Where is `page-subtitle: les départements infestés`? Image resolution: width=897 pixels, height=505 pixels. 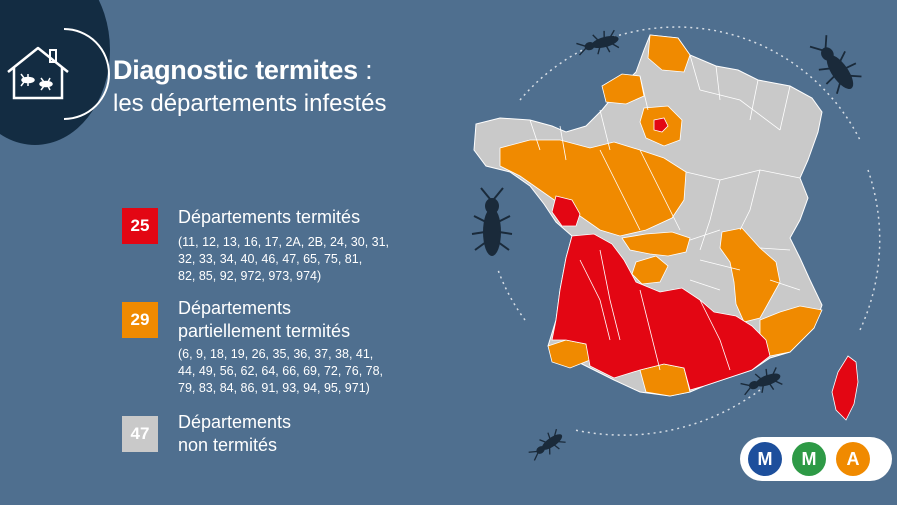 page-subtitle: les départements infestés is located at coordinates (250, 103).